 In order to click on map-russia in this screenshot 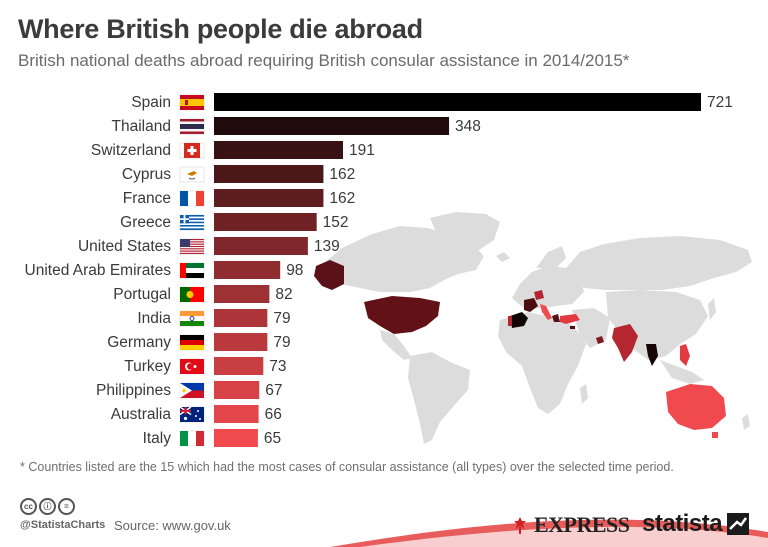, I will do `click(659, 263)`.